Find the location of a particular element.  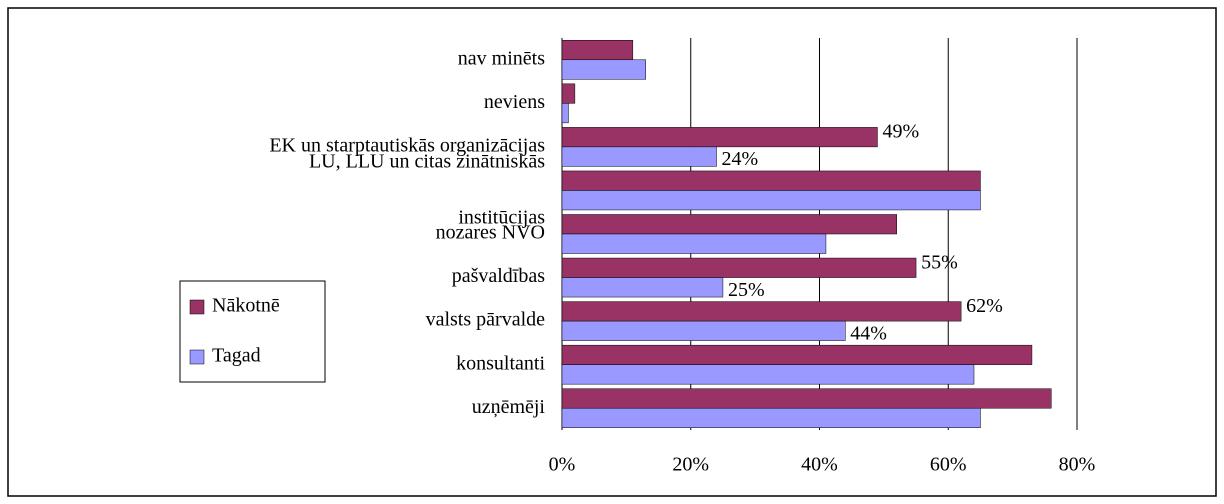

y-tick-label: neviens is located at coordinates (514, 102).